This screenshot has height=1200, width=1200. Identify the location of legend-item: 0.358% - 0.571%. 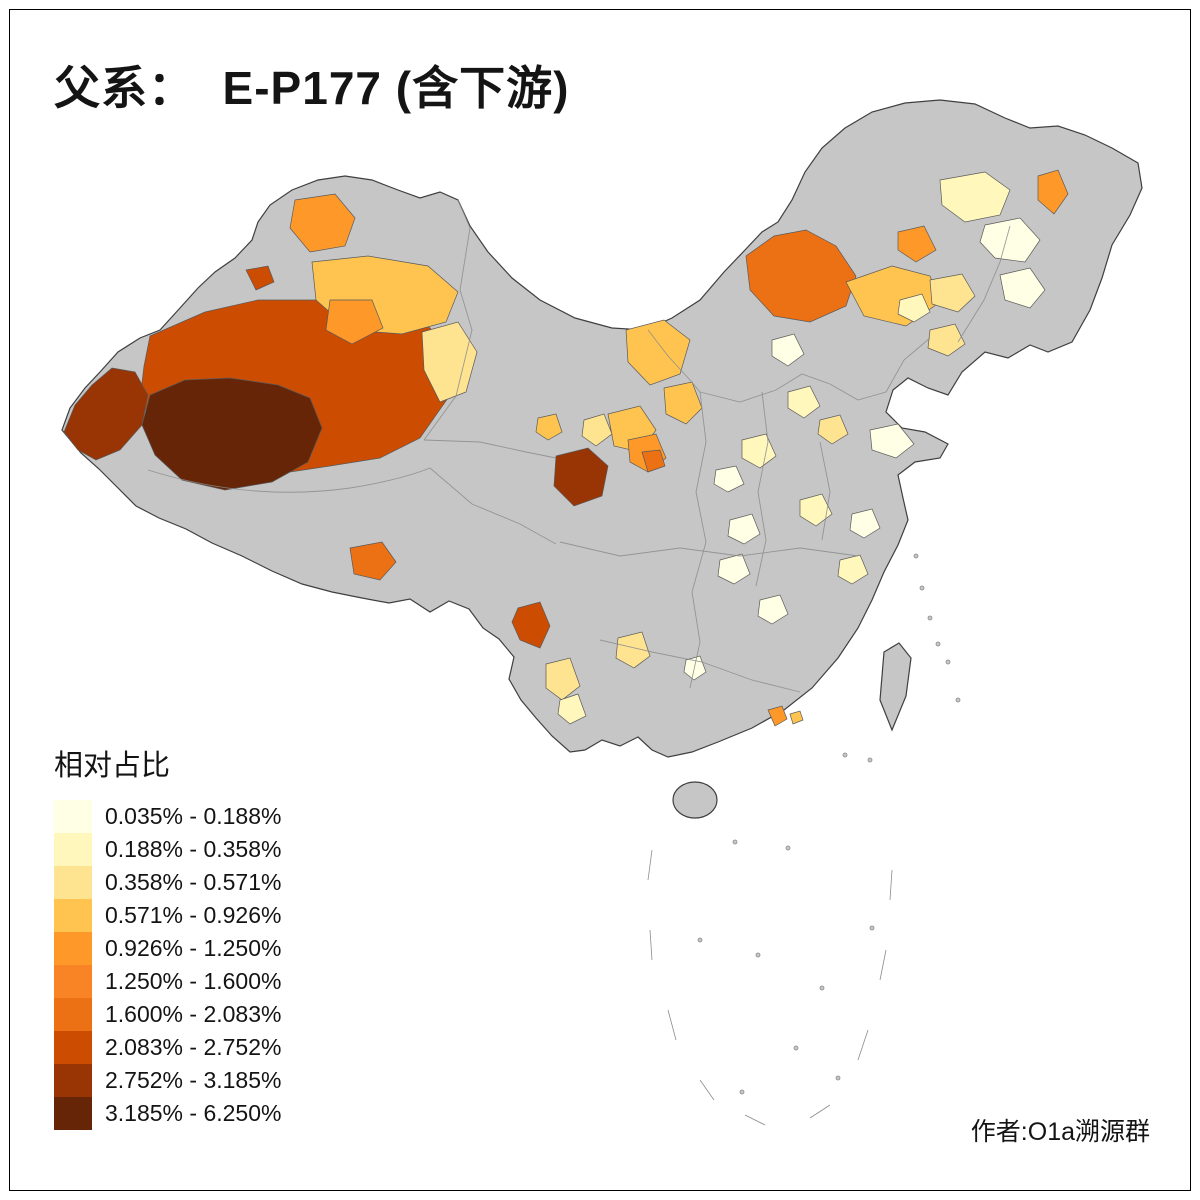
(167, 882).